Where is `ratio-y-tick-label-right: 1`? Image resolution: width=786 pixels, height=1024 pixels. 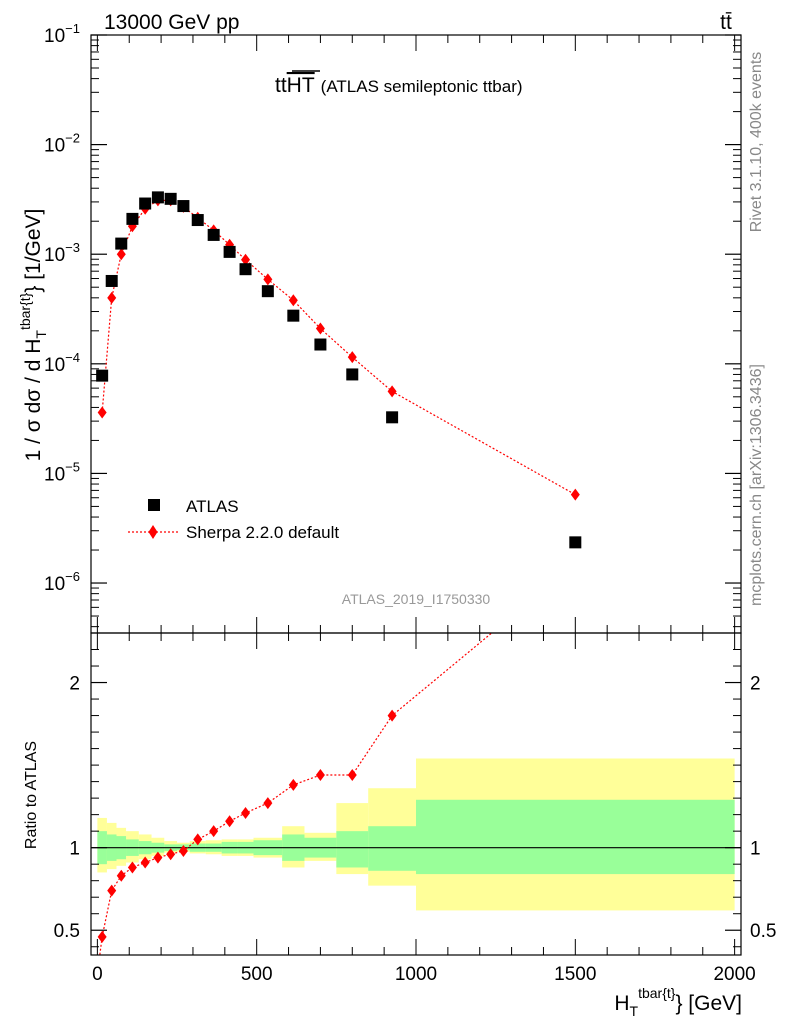 ratio-y-tick-label-right: 1 is located at coordinates (755, 849).